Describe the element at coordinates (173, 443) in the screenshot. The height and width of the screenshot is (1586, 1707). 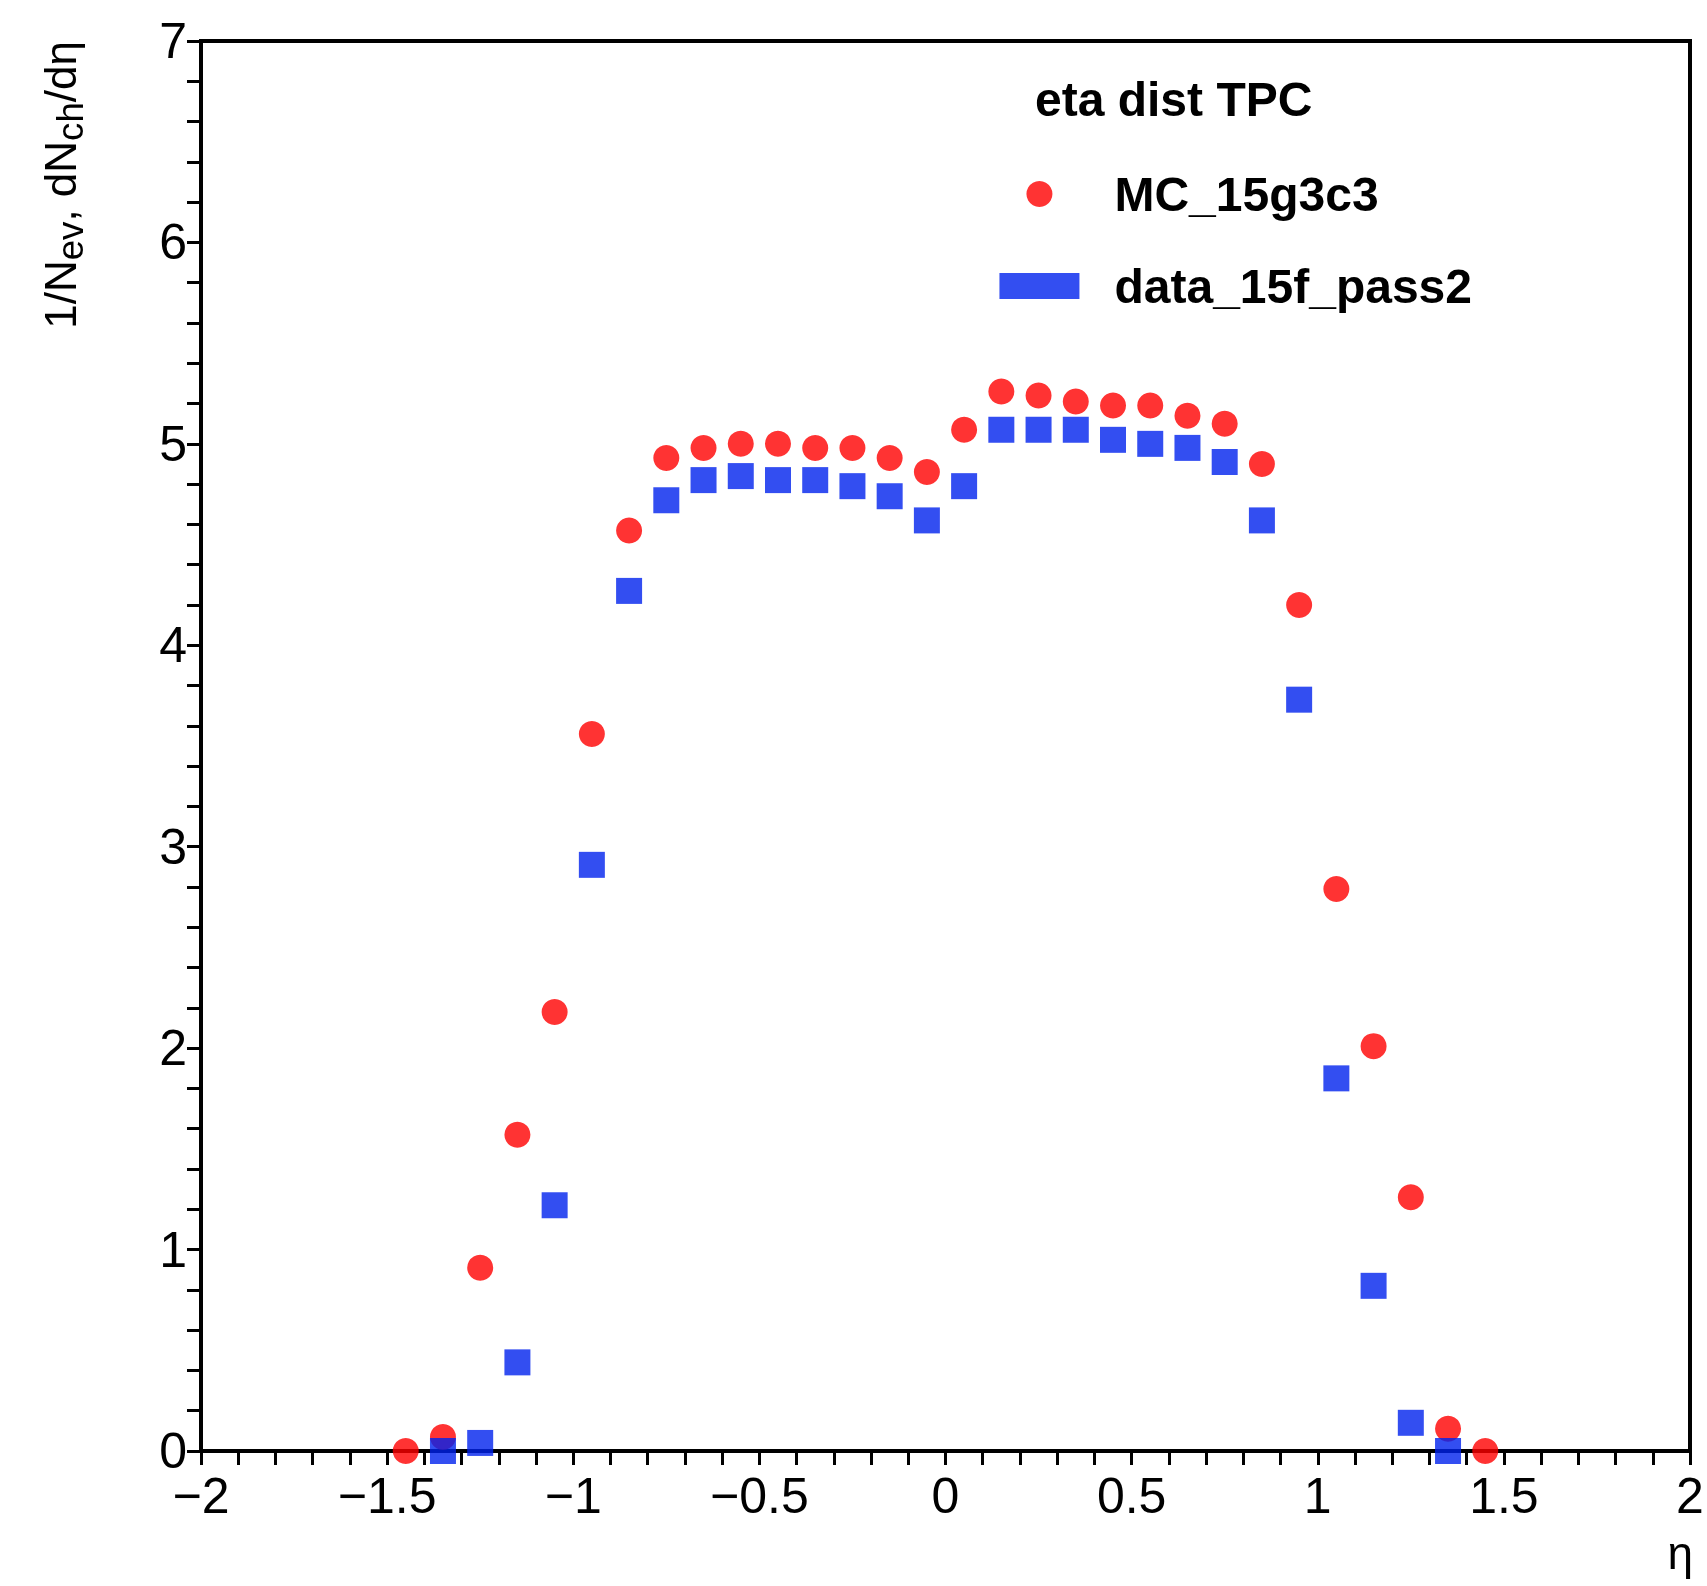
I see `y-tick-label: 5` at that location.